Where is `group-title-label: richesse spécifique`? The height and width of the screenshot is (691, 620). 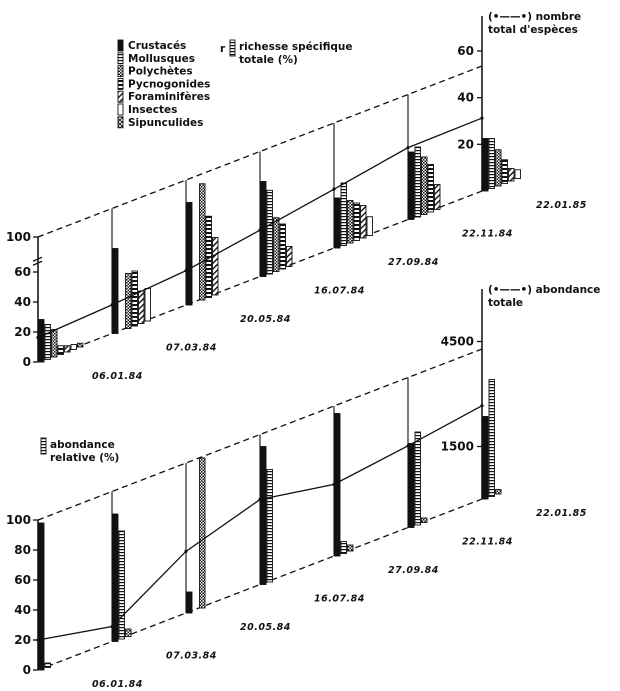 group-title-label: richesse spécifique is located at coordinates (295, 47).